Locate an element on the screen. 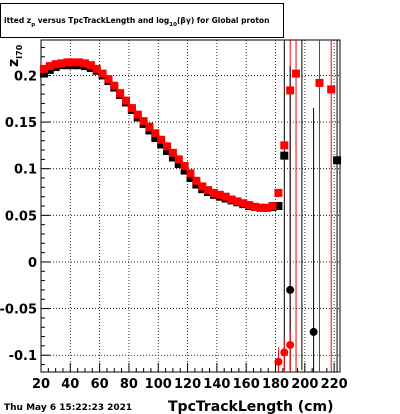 Image resolution: width=400 pixels, height=414 pixels. x-tick-label-3: 80 is located at coordinates (129, 384).